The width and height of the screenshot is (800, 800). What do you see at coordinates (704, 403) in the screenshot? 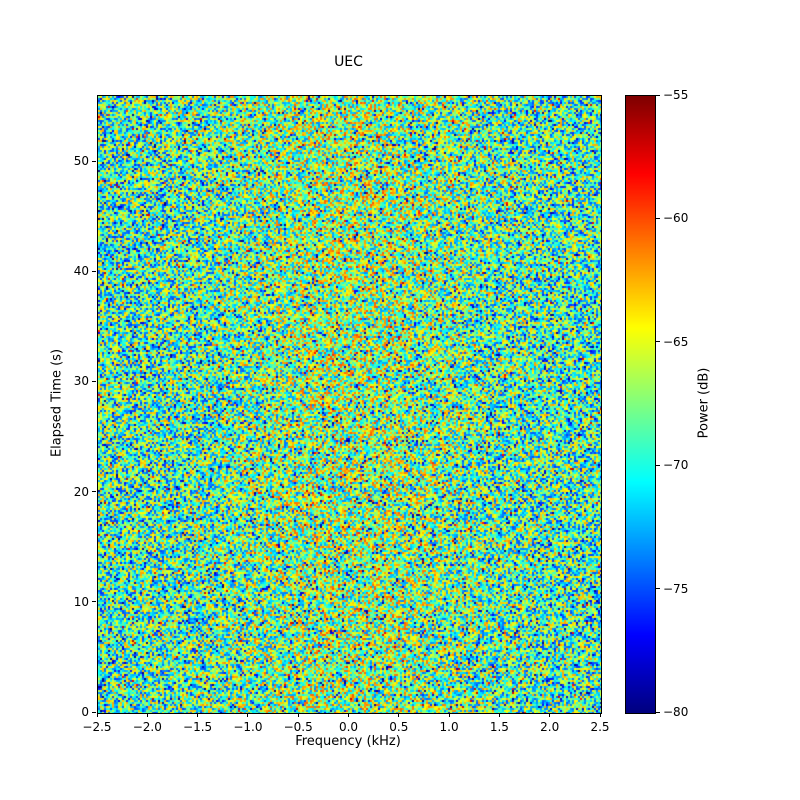
I see `colorbar-label: Power (dB)` at bounding box center [704, 403].